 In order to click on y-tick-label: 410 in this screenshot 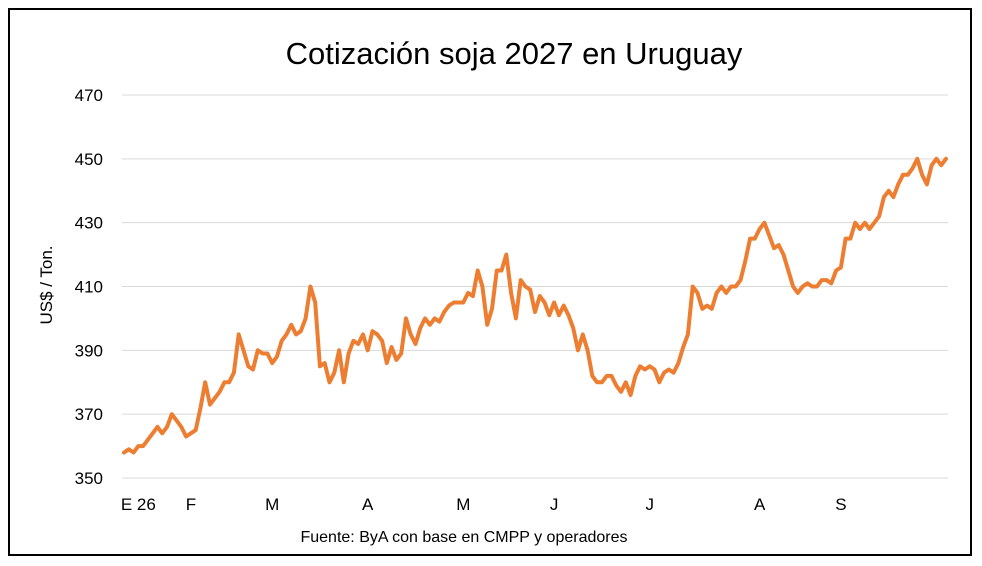, I will do `click(89, 287)`.